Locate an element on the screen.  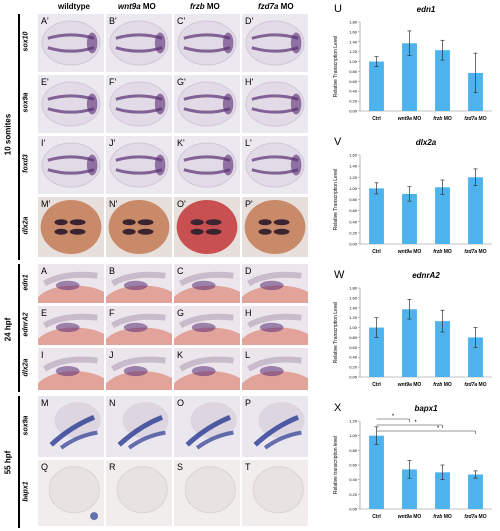
panel-letter: D' is located at coordinates (249, 21).